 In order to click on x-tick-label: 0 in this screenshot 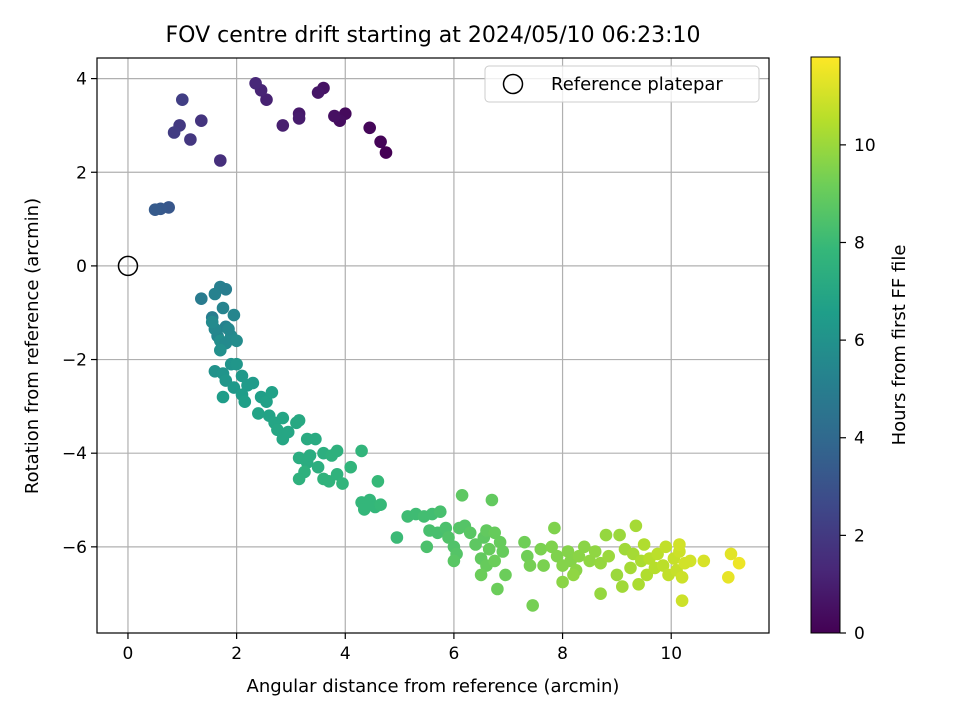, I will do `click(128, 654)`.